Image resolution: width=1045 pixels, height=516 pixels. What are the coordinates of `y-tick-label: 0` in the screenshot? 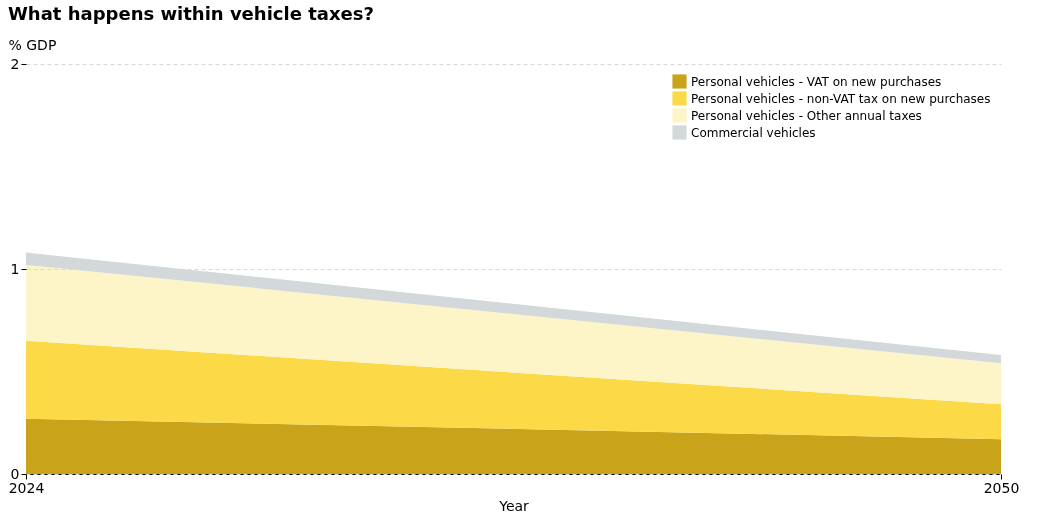 It's located at (15, 473).